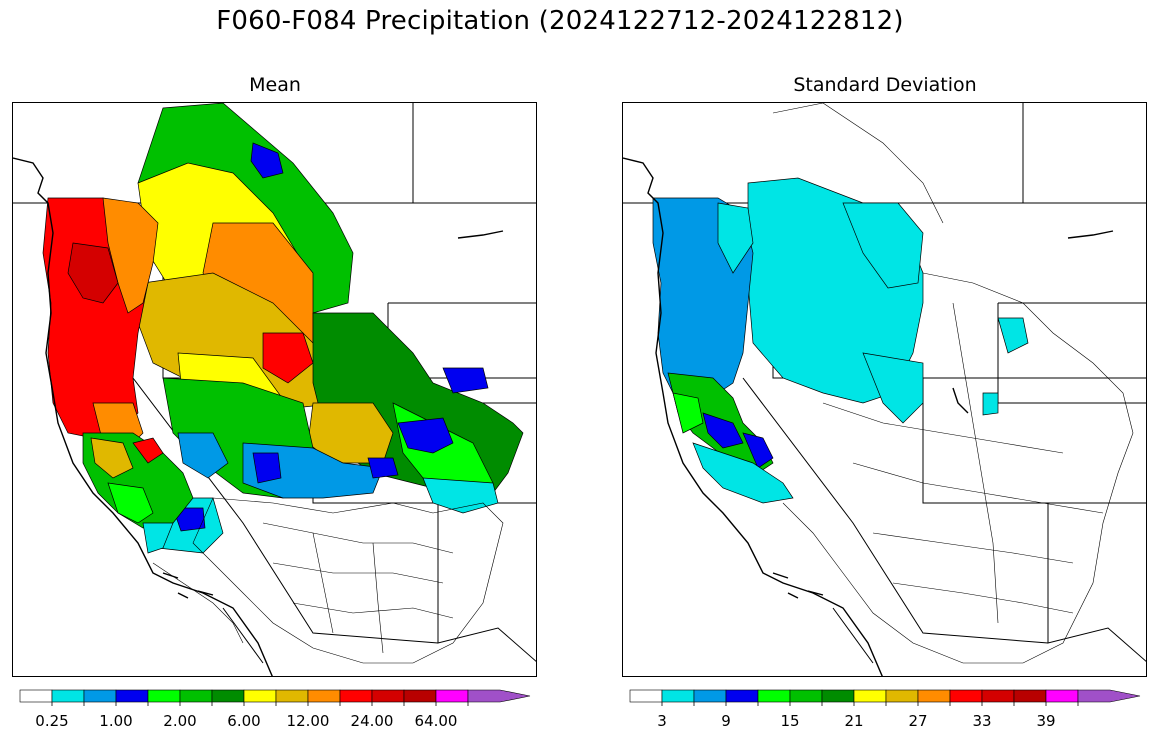 The height and width of the screenshot is (741, 1159). Describe the element at coordinates (436, 721) in the screenshot. I see `colorbar-tick-label: 64.00` at that location.